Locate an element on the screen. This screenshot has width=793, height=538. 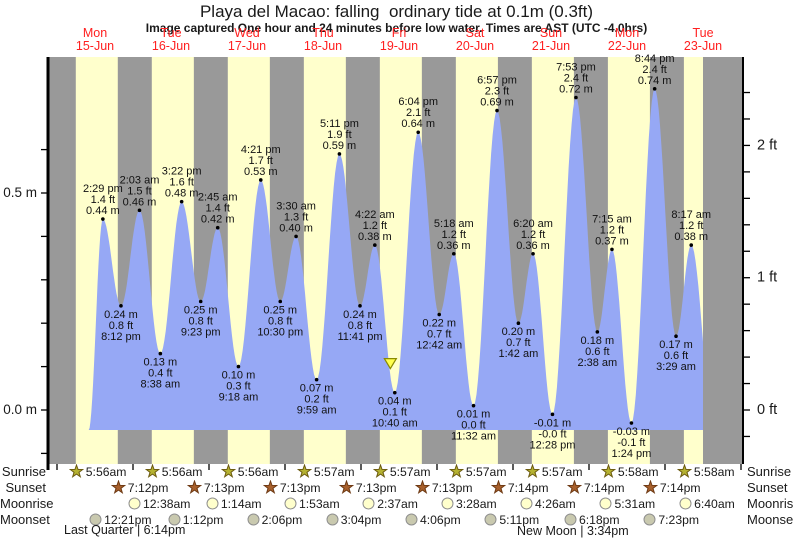
sunset-time: 7:13pm is located at coordinates (224, 487).